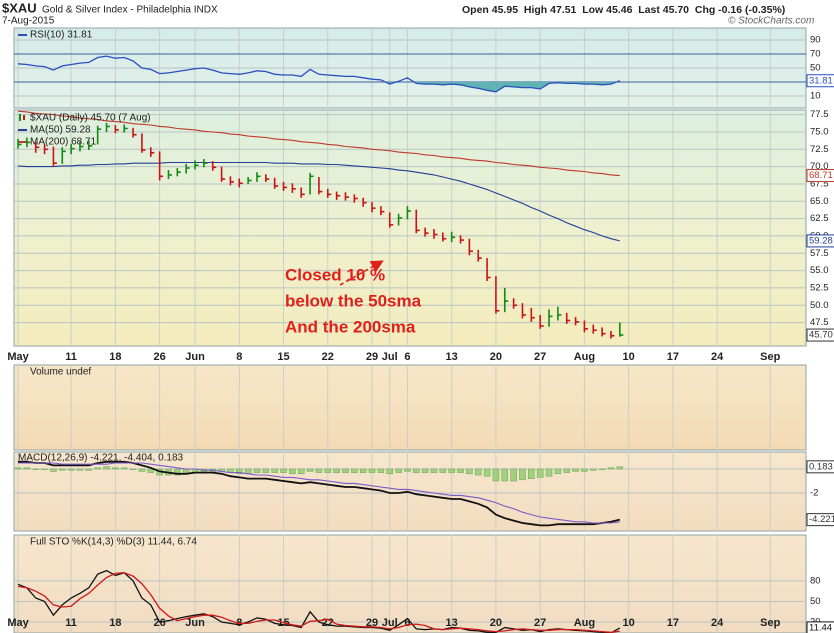 The height and width of the screenshot is (633, 834). I want to click on last-value-label: -4.221, so click(821, 519).